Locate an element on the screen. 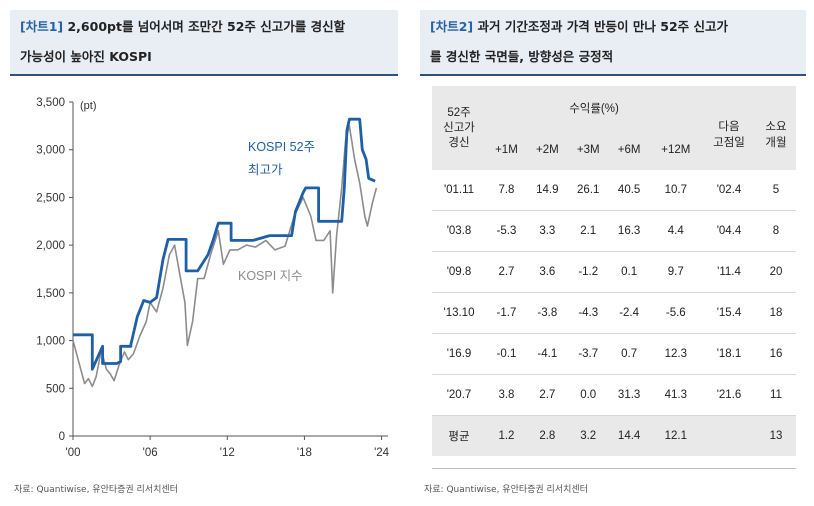  chart2-tag: [차트2] is located at coordinates (452, 26).